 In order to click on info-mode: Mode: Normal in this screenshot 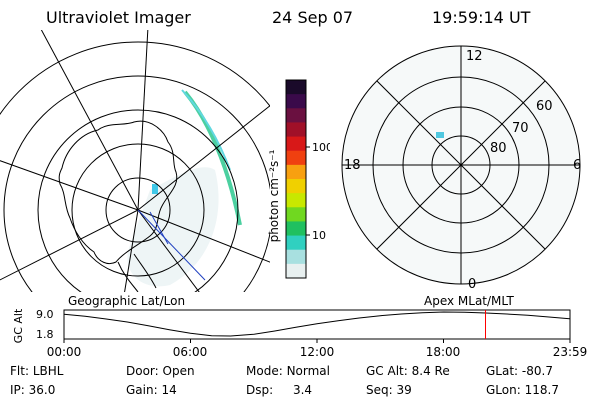, I will do `click(288, 371)`.